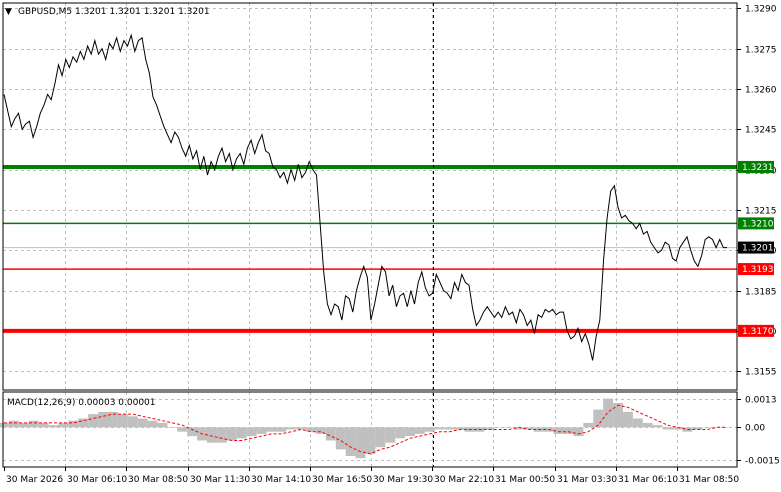 Image resolution: width=781 pixels, height=492 pixels. I want to click on current-price-badge, so click(756, 247).